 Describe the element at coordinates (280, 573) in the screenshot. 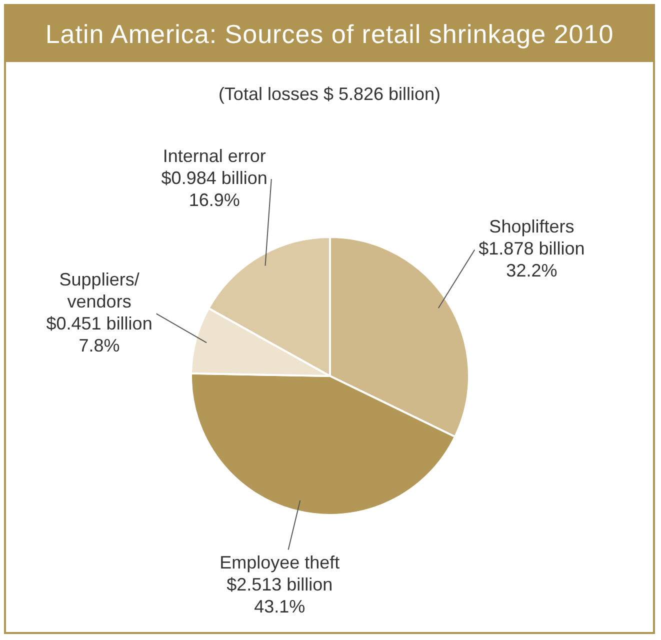

I see `slice-label: Employee theft $2.513 billion` at that location.